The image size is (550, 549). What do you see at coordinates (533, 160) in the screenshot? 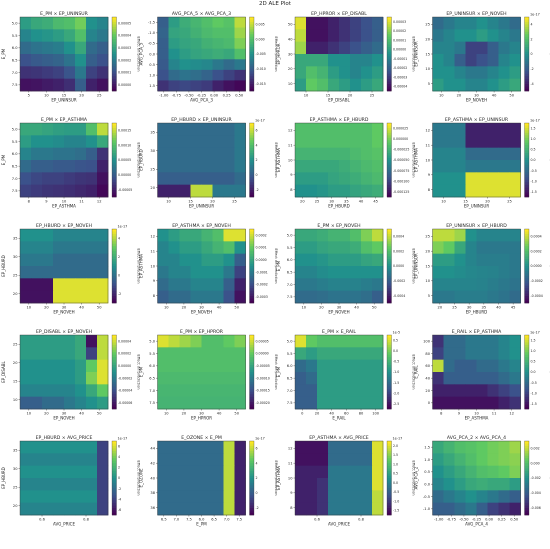
I see `colorbar-tick-label: 0.0` at bounding box center [533, 160].